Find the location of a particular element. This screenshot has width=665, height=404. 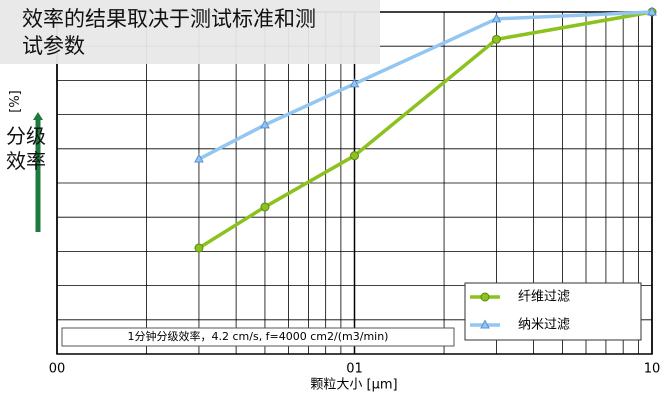

arrow-shaft is located at coordinates (38, 176).